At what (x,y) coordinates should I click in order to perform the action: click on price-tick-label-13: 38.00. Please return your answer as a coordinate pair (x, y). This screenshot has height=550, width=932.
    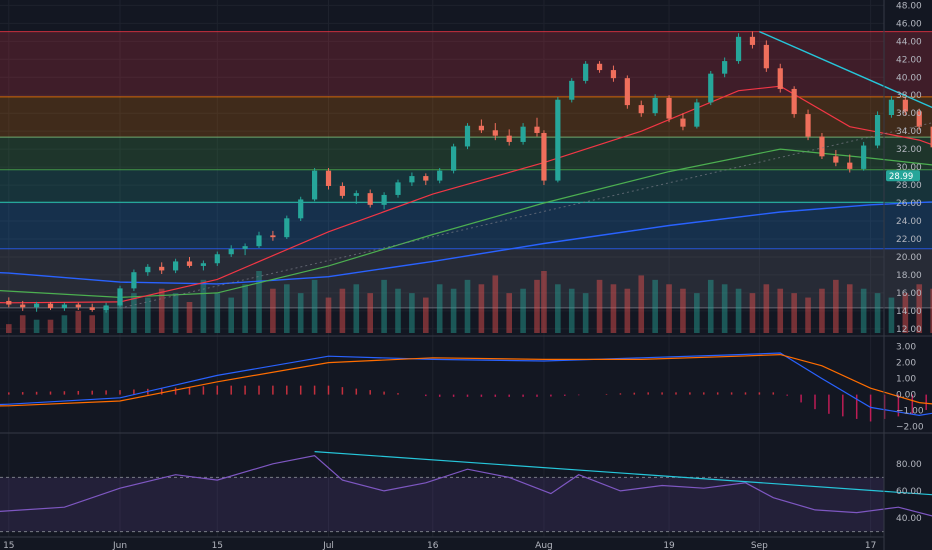
    Looking at the image, I should click on (909, 96).